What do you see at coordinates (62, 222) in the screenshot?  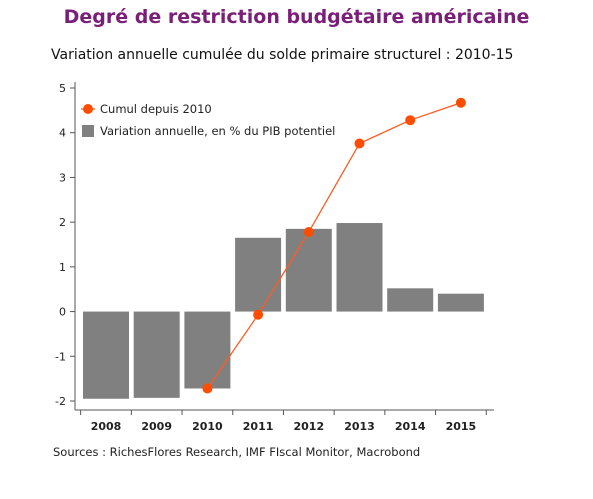 I see `y-tick-label: 2` at bounding box center [62, 222].